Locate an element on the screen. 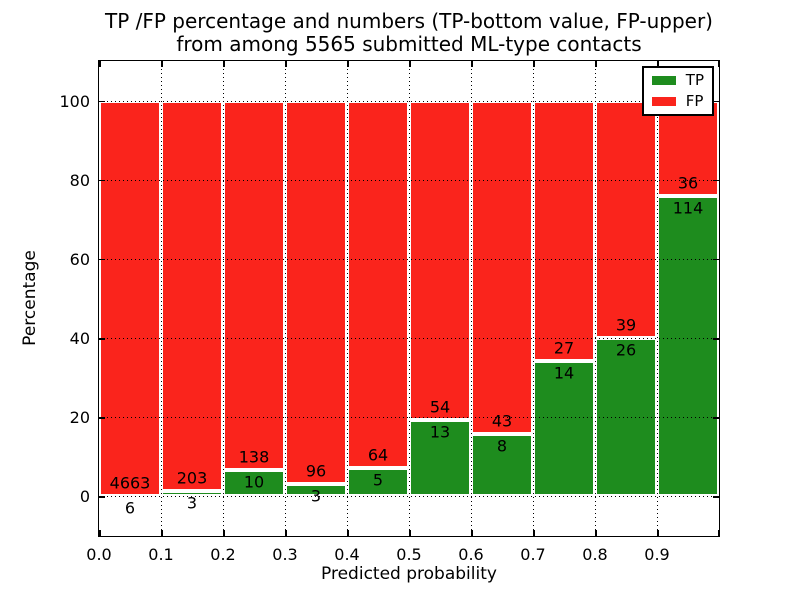 The width and height of the screenshot is (800, 600). tp-count-label: 8 is located at coordinates (502, 446).